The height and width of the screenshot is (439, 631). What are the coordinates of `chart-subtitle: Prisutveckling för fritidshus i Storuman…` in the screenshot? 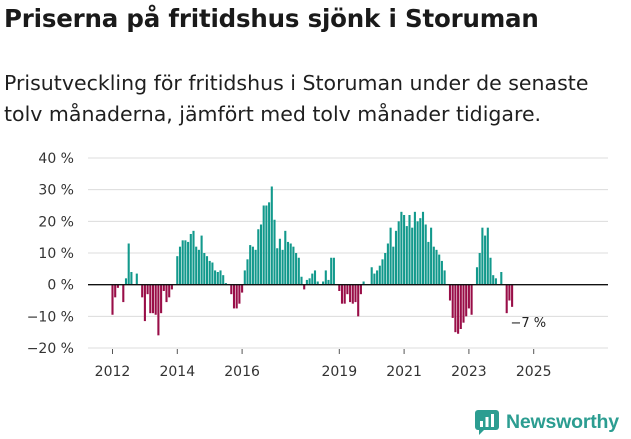 It's located at (296, 98).